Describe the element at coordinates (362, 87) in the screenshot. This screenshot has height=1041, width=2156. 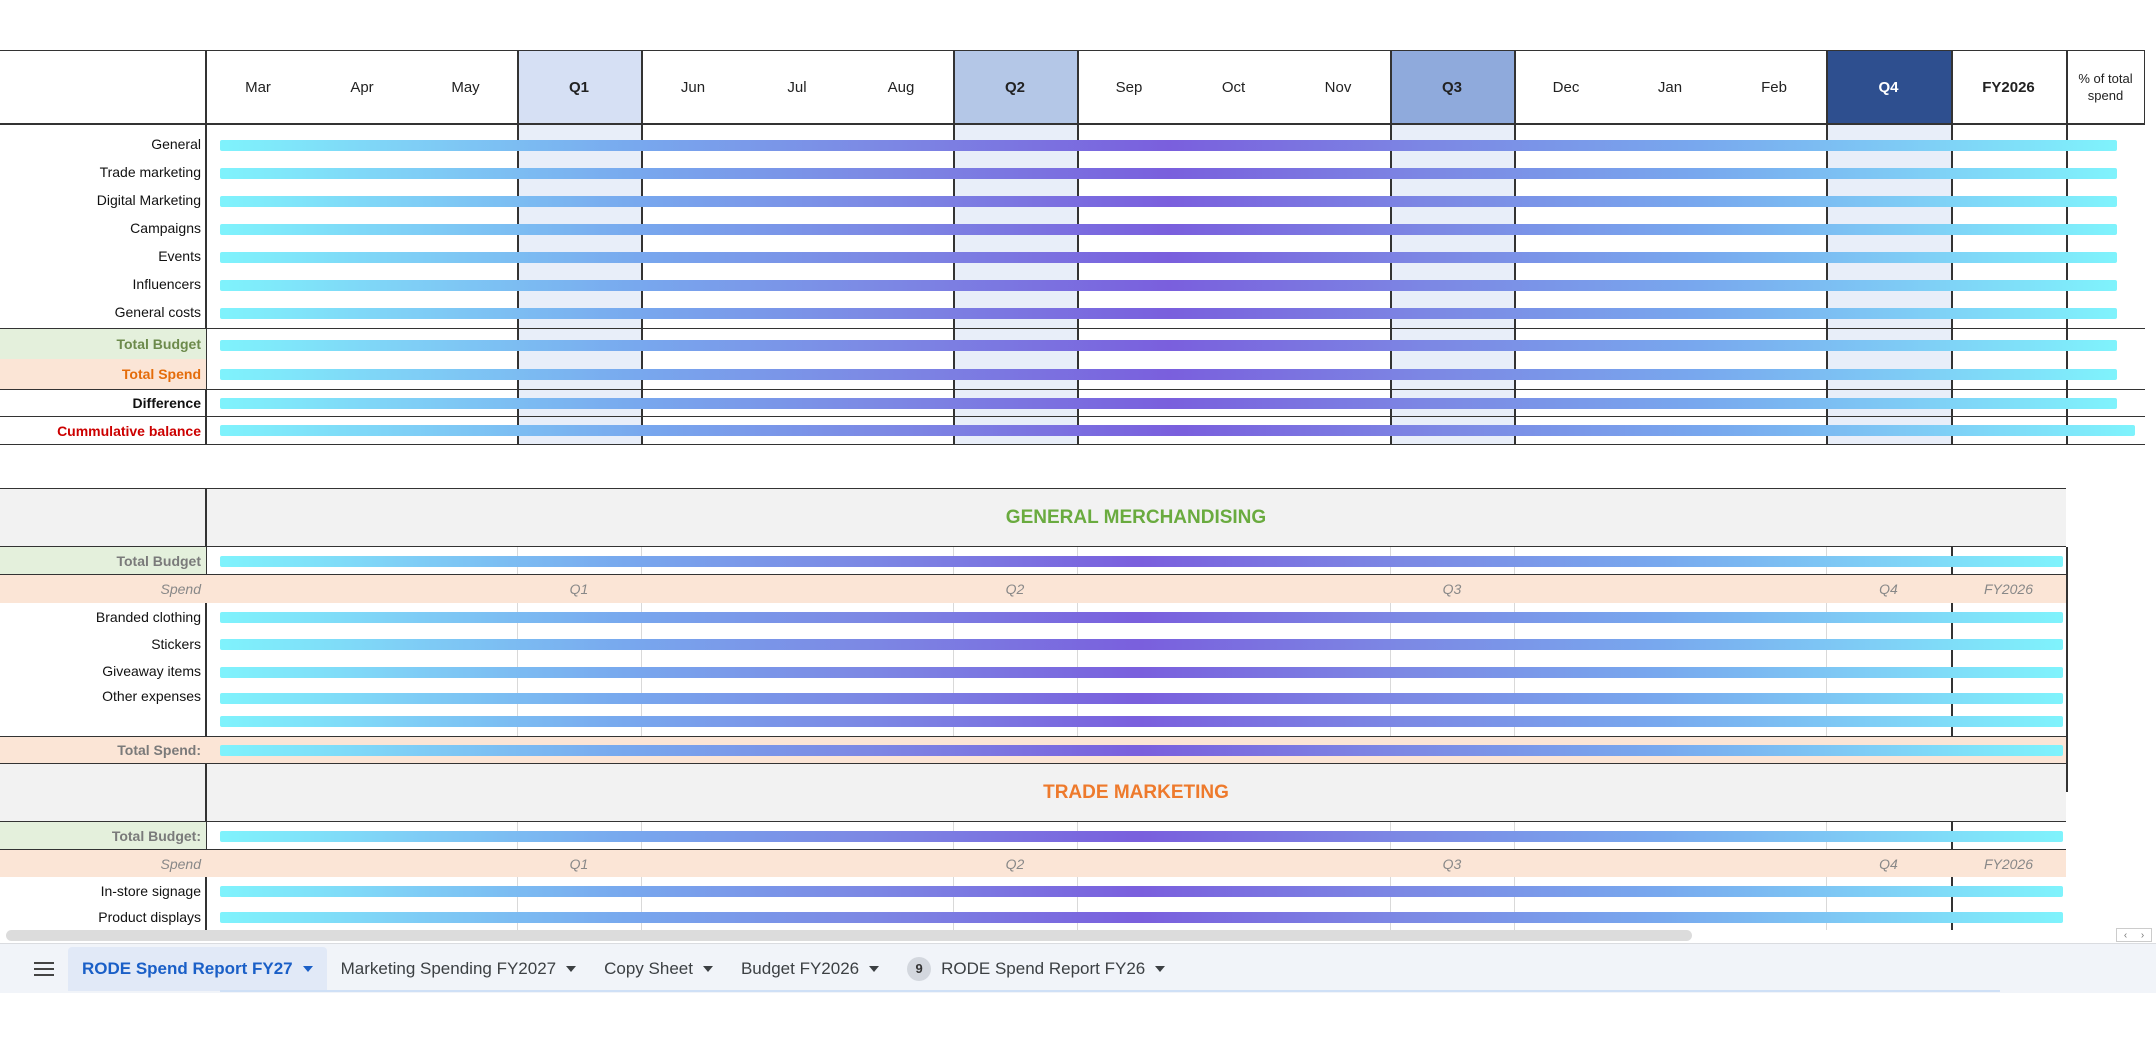
I see `header-apr: Apr` at that location.